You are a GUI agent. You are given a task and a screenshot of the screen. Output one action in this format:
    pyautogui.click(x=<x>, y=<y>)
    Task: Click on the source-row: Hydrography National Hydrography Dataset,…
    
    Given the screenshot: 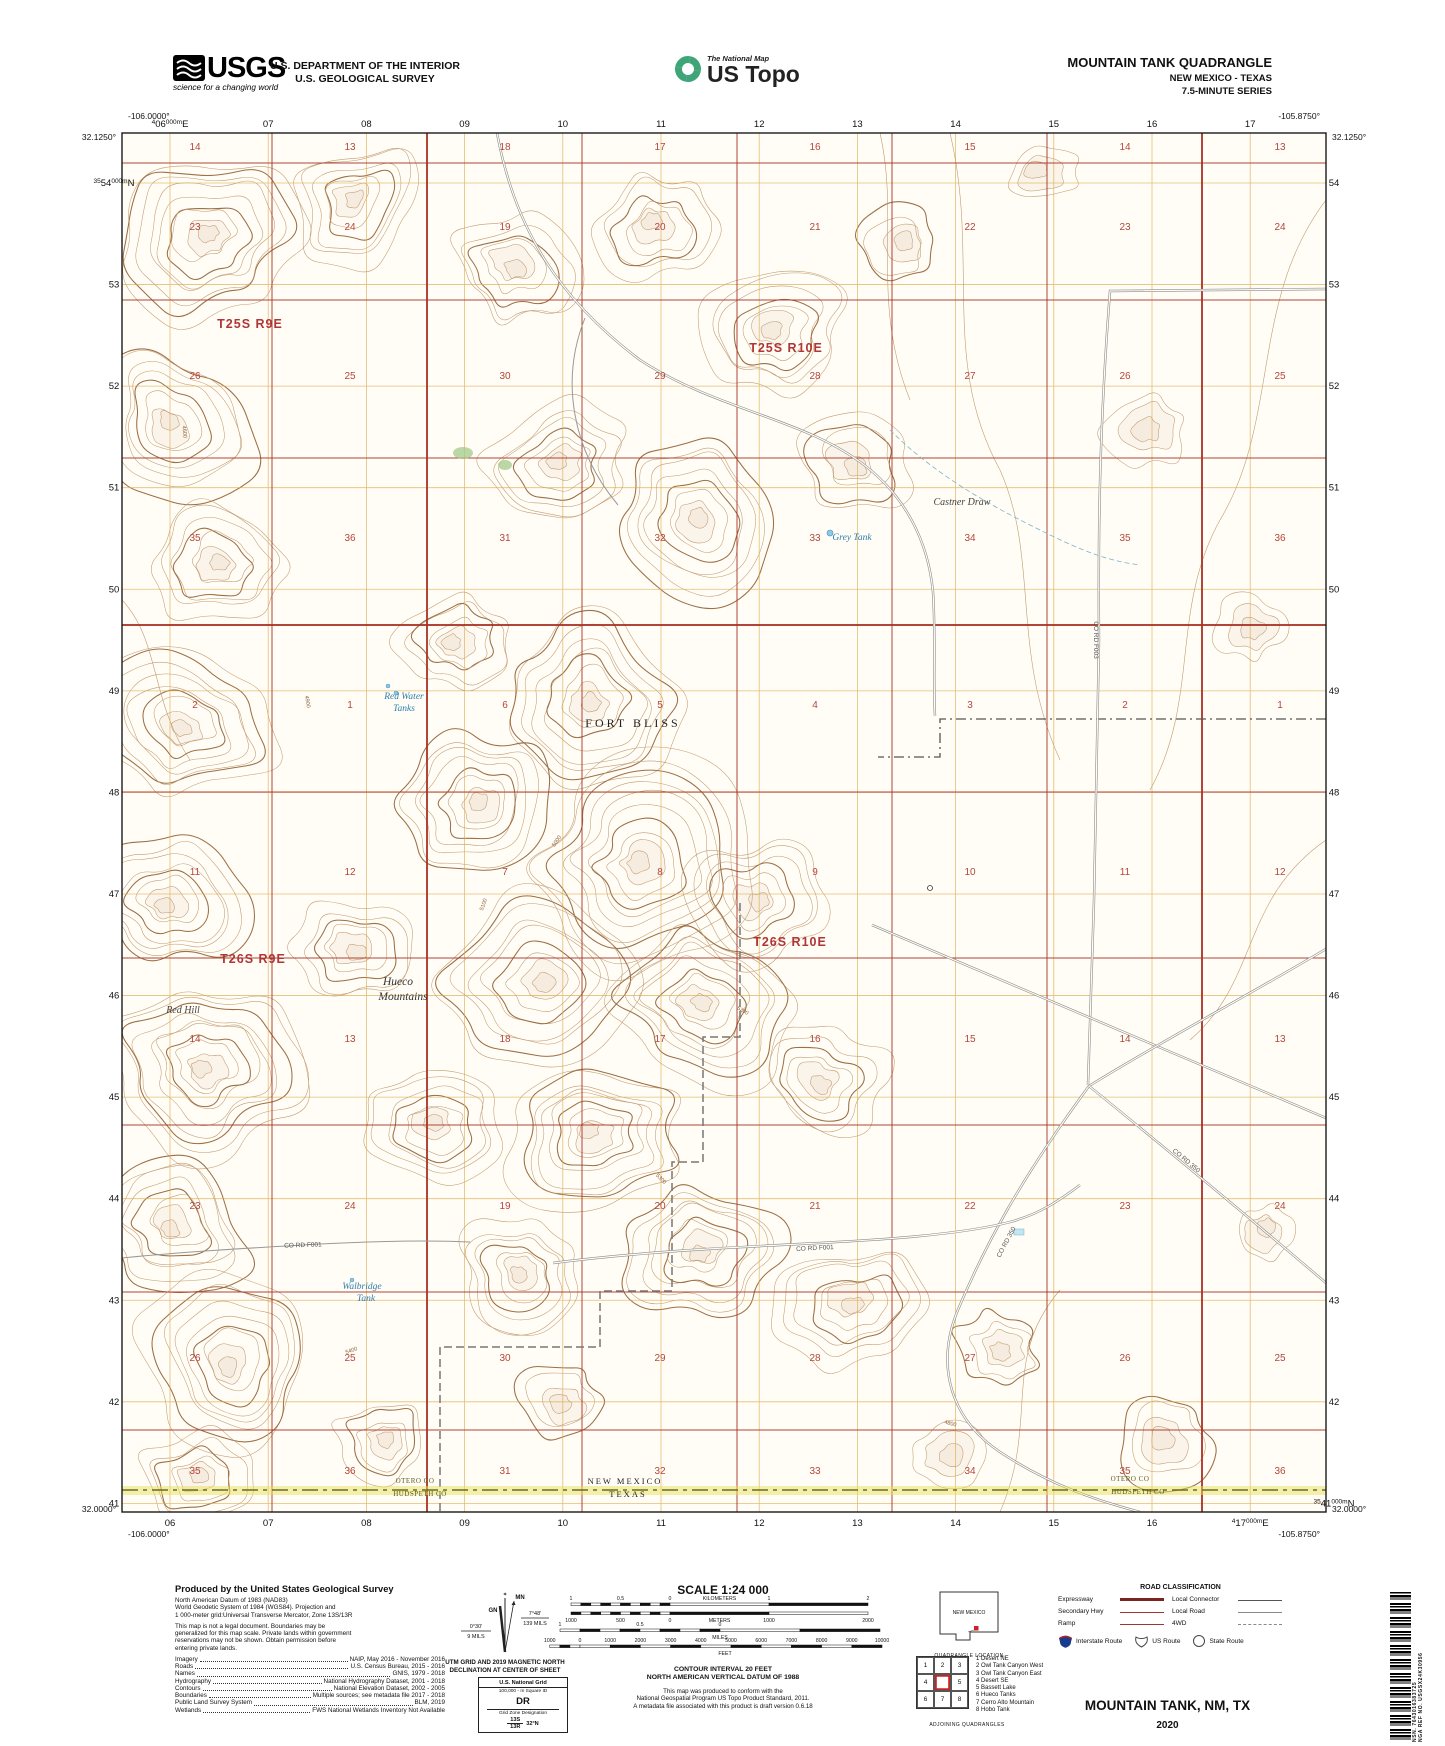 What is the action you would take?
    pyautogui.click(x=310, y=1681)
    